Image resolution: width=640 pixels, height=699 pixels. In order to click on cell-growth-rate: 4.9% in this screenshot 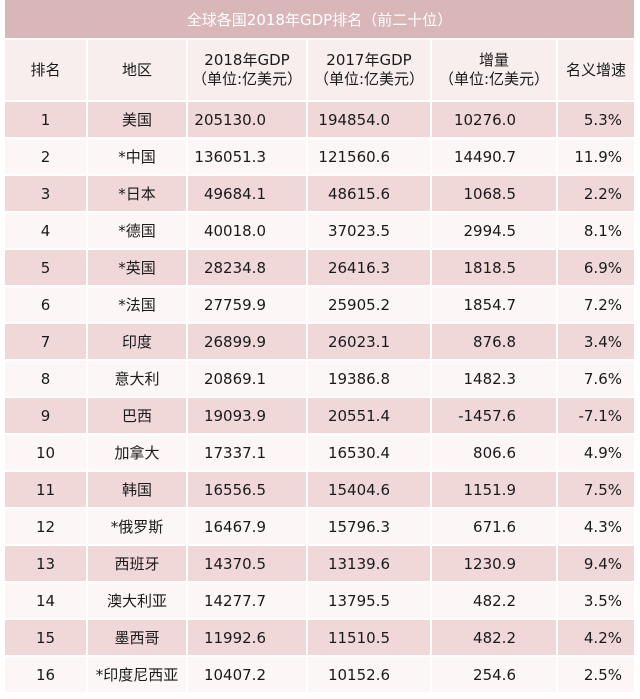, I will do `click(596, 453)`.